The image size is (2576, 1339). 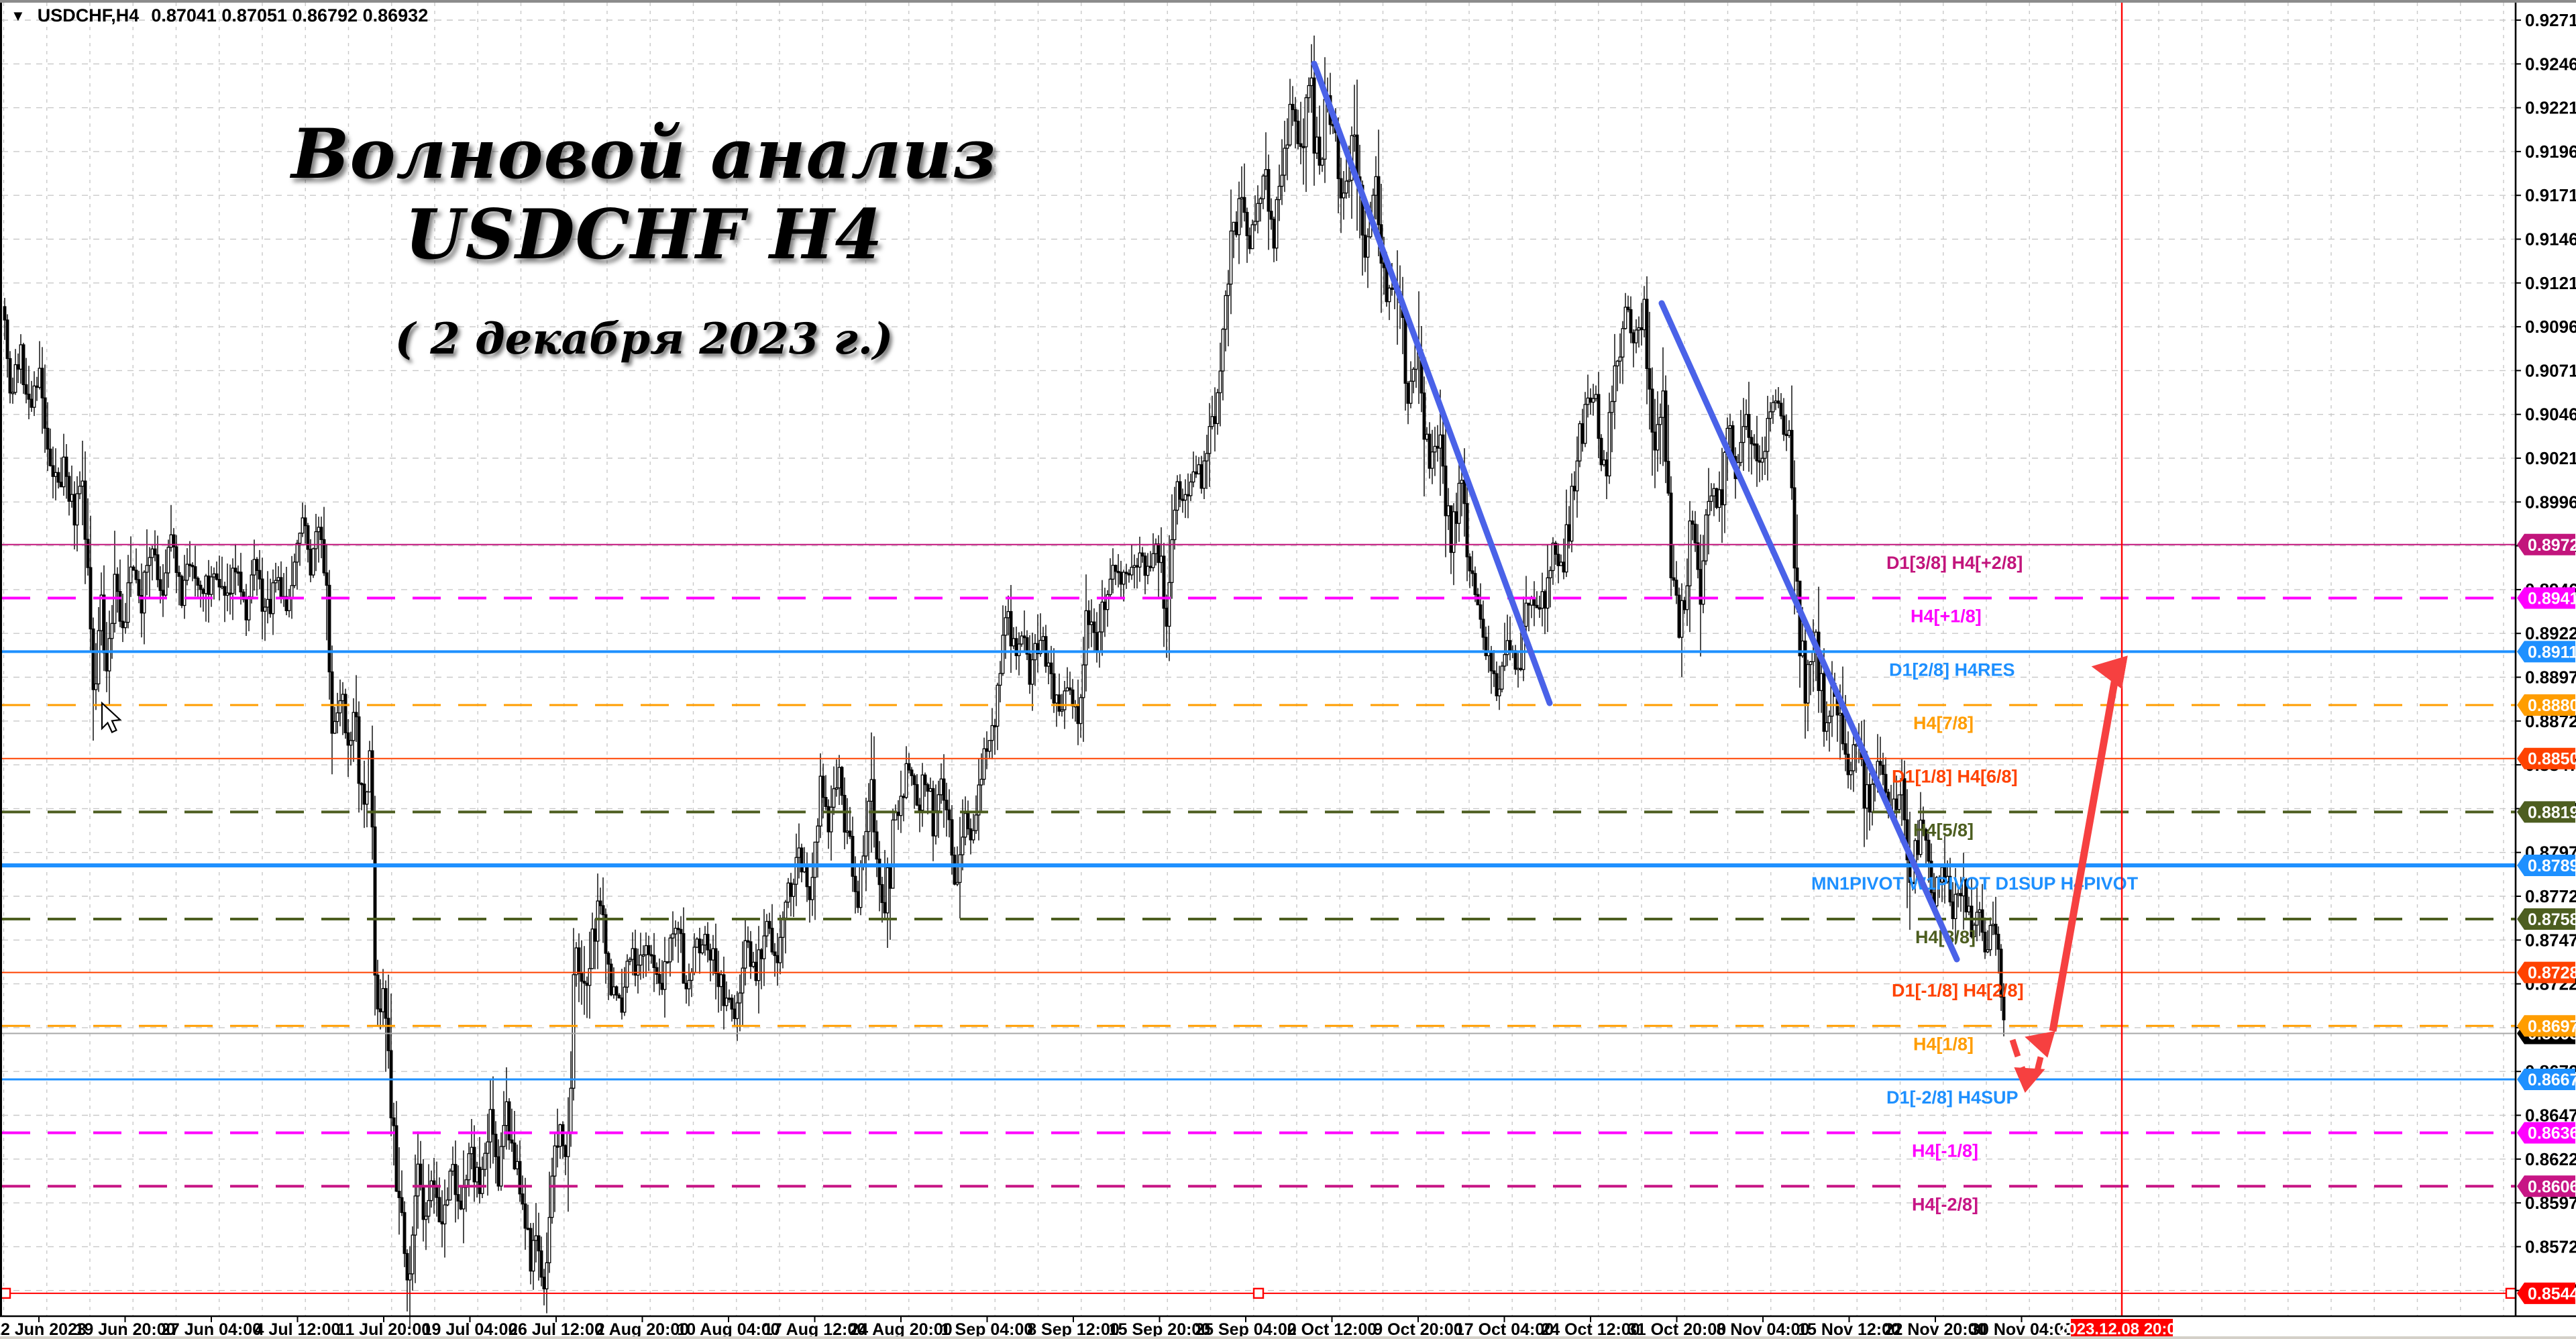 I want to click on level-label-0.89722: D1[3/8] H4[+2/8], so click(x=1954, y=563).